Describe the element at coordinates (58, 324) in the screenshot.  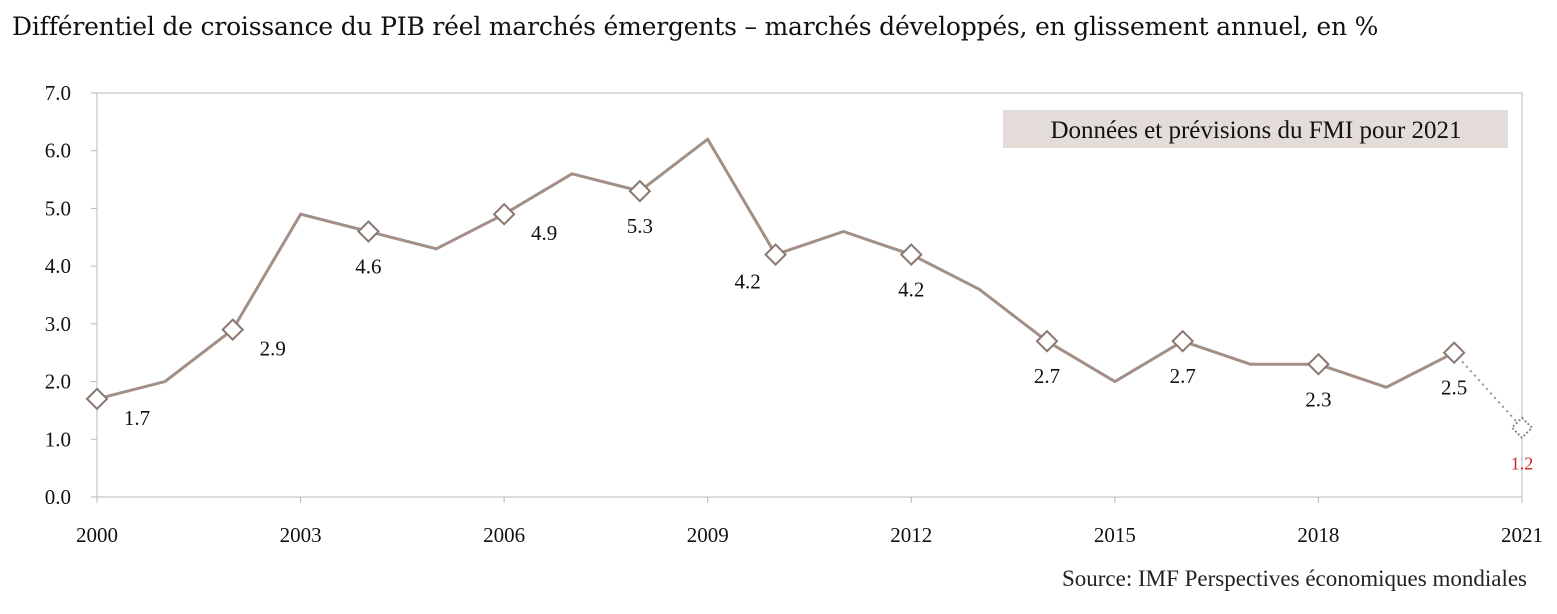
I see `y-tick-label: 3.0` at that location.